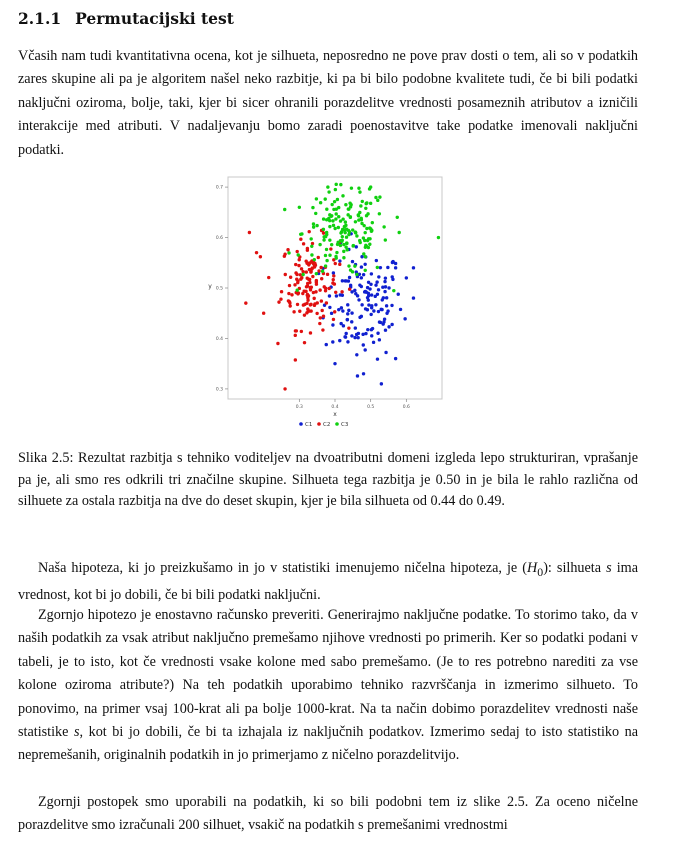  Describe the element at coordinates (321, 301) in the screenshot. I see `scatter-chart: 0.3 0.4 0.5 0.6 0.3 0.4 0.5 0.6 0.7 x y C1 C2 C3` at that location.